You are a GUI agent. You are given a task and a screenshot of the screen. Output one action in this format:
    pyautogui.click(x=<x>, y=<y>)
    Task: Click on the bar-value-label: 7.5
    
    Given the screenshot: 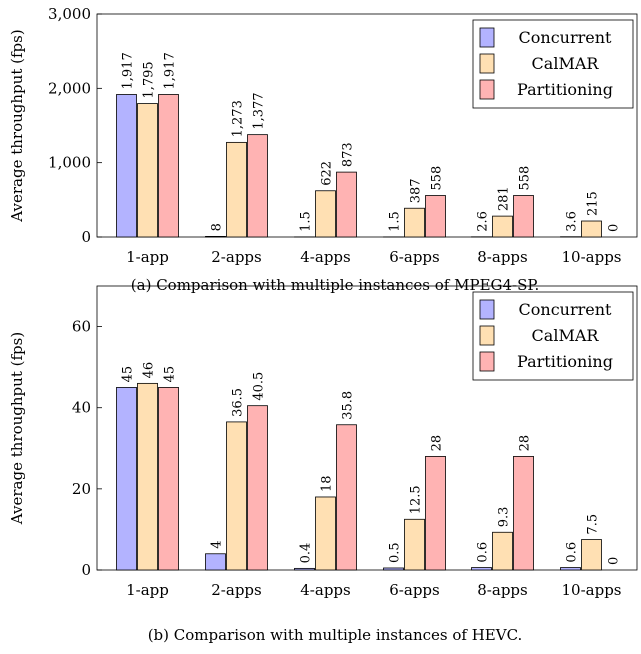 What is the action you would take?
    pyautogui.click(x=593, y=524)
    